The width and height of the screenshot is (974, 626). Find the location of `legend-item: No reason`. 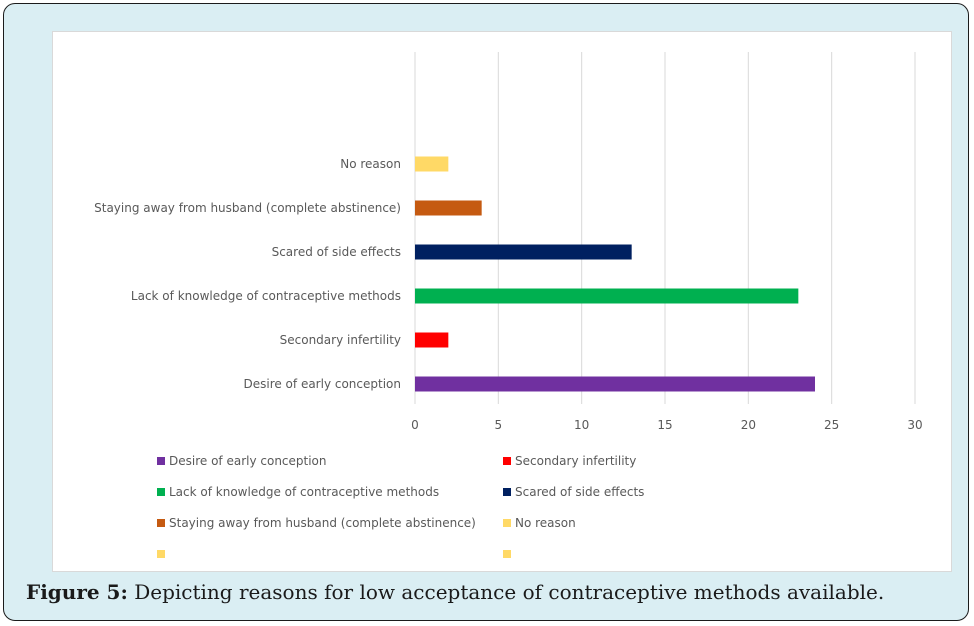

legend-item: No reason is located at coordinates (676, 522).